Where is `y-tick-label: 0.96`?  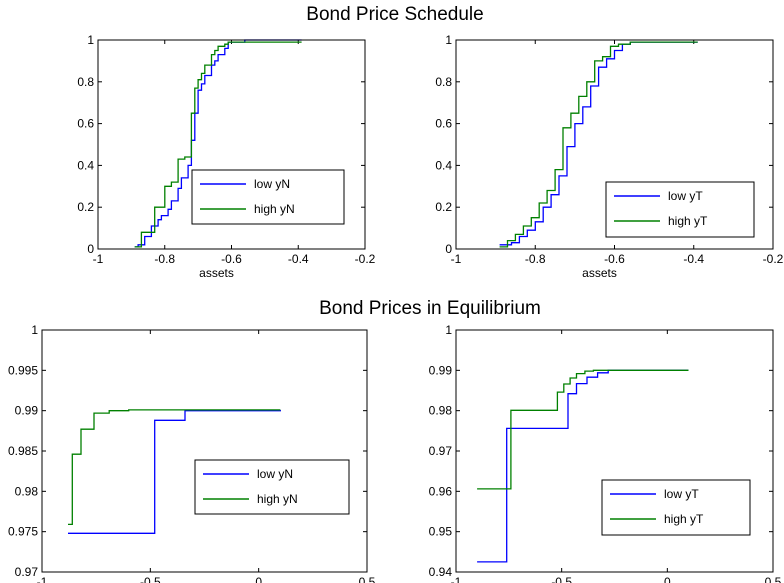 y-tick-label: 0.96 is located at coordinates (441, 491).